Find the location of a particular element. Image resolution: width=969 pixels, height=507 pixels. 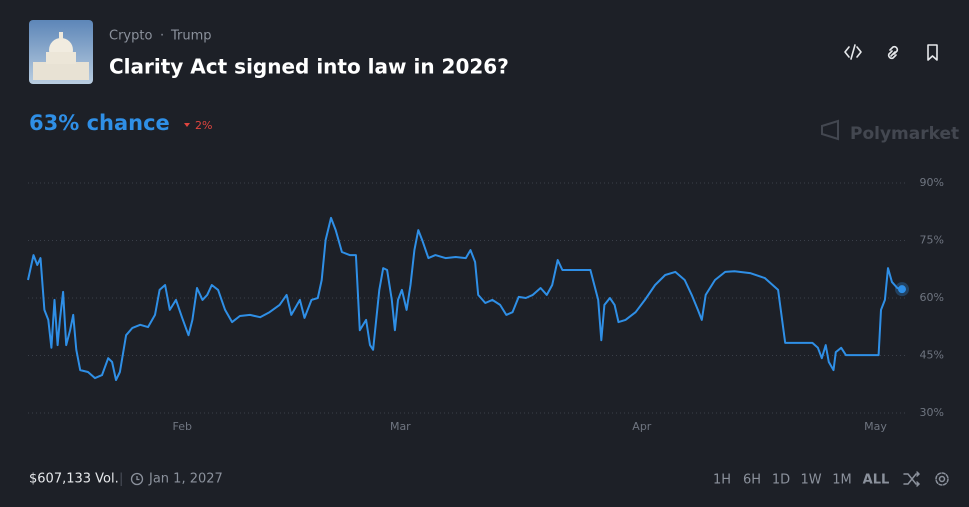

range-button: 1M is located at coordinates (842, 480).